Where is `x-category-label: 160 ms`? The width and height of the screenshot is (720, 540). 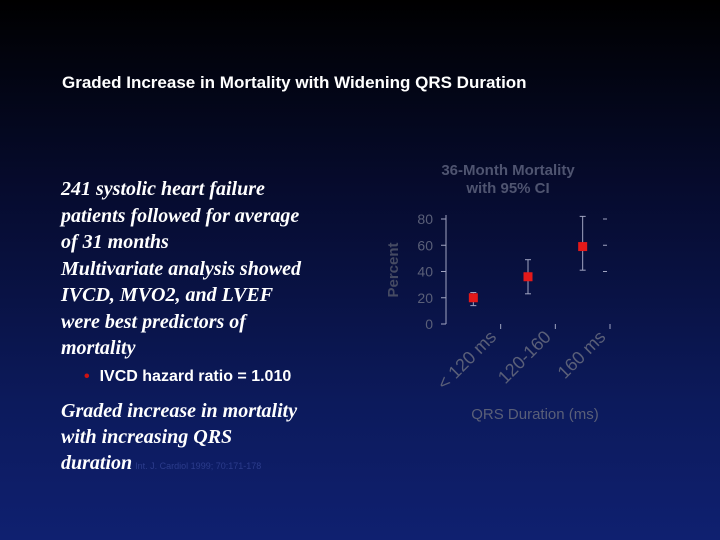 x-category-label: 160 ms is located at coordinates (582, 355).